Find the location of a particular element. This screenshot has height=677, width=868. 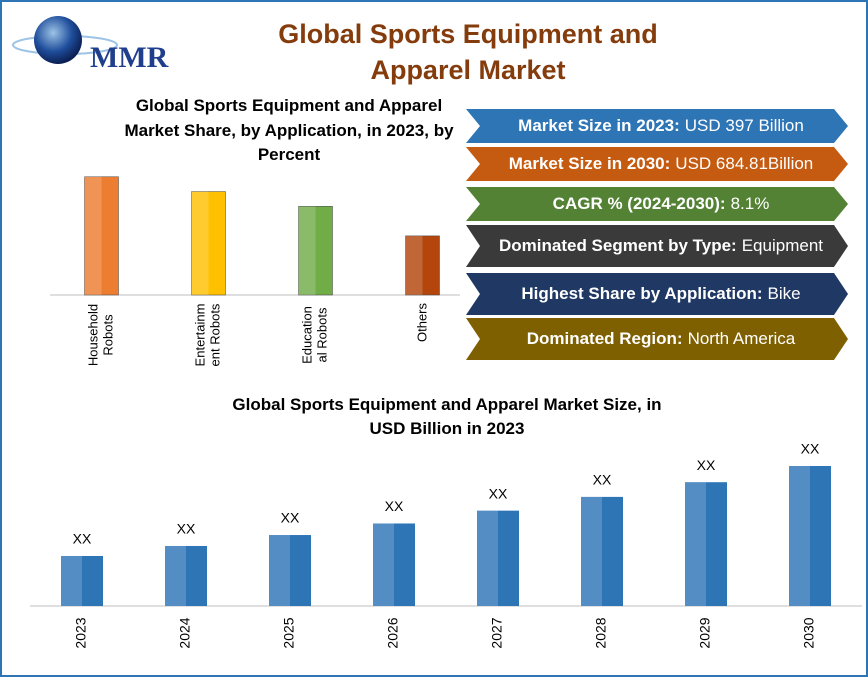

x-tick-label: Others is located at coordinates (422, 323).